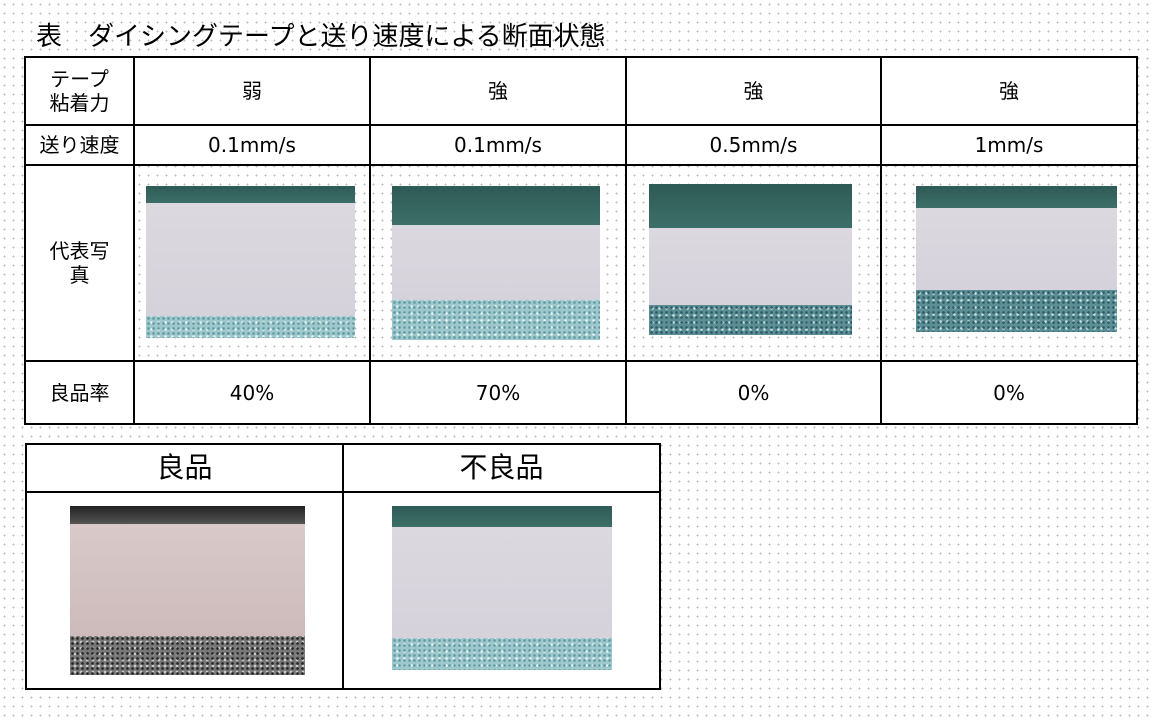 This screenshot has width=1154, height=720. I want to click on data-cell: 0.5mm/s, so click(753, 145).